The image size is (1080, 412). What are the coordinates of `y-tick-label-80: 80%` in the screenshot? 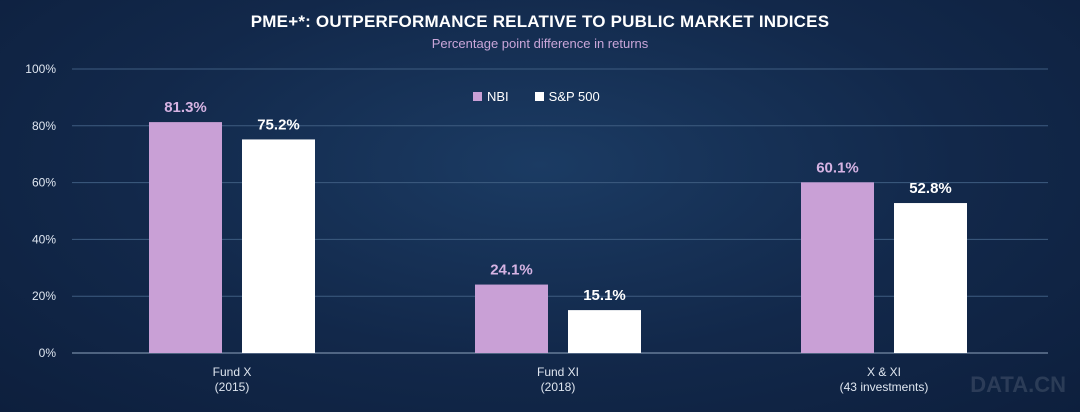 It's located at (44, 126).